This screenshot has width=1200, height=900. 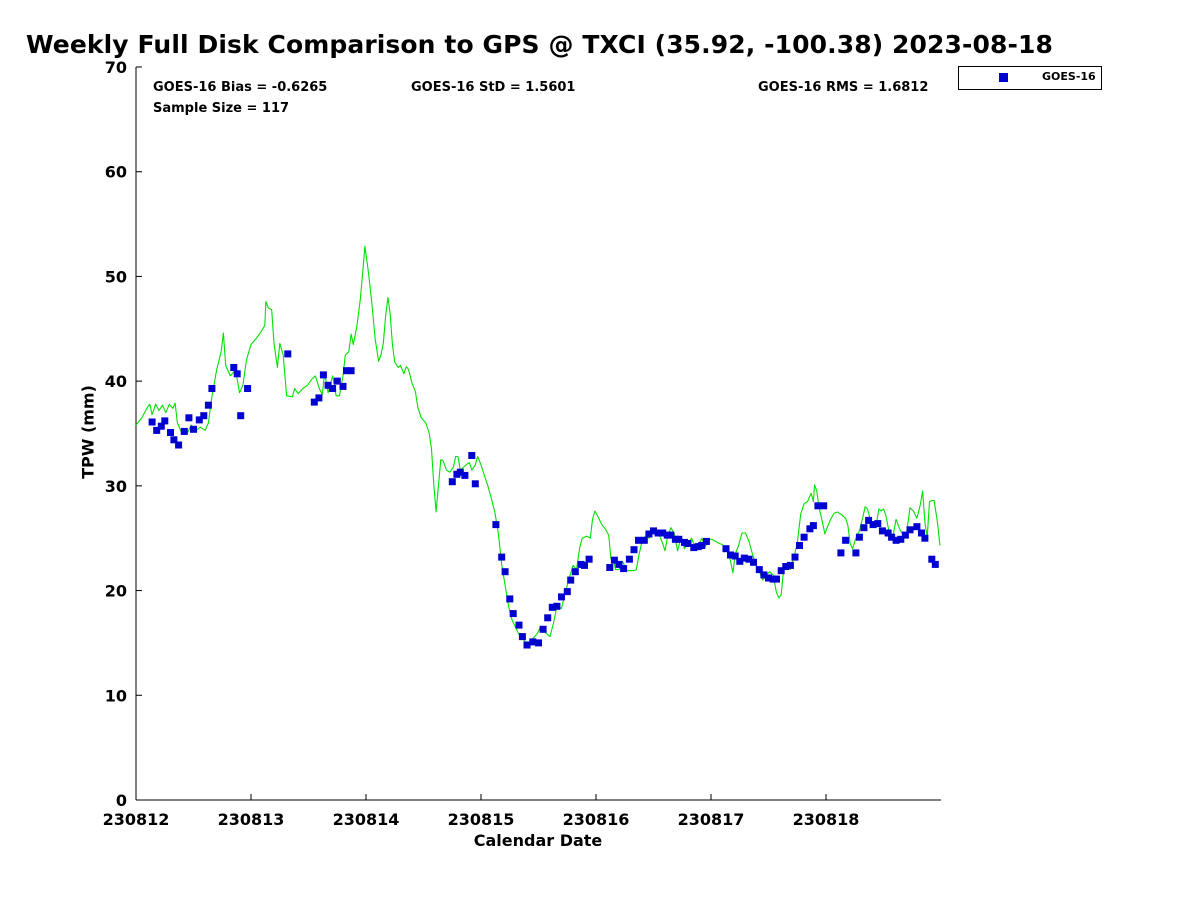 I want to click on x-tick-label: 230817, so click(x=711, y=819).